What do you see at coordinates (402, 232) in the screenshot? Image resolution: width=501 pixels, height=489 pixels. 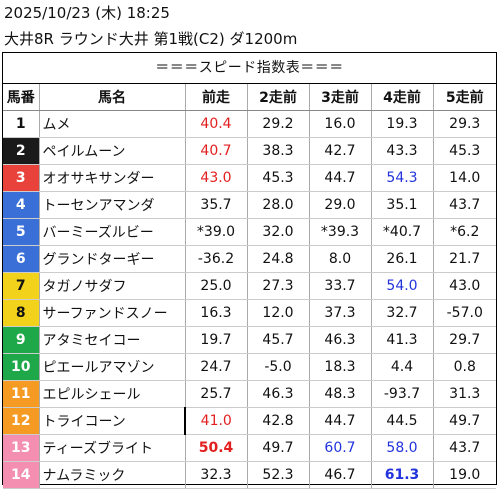 I see `speed-index-value: *40.7` at bounding box center [402, 232].